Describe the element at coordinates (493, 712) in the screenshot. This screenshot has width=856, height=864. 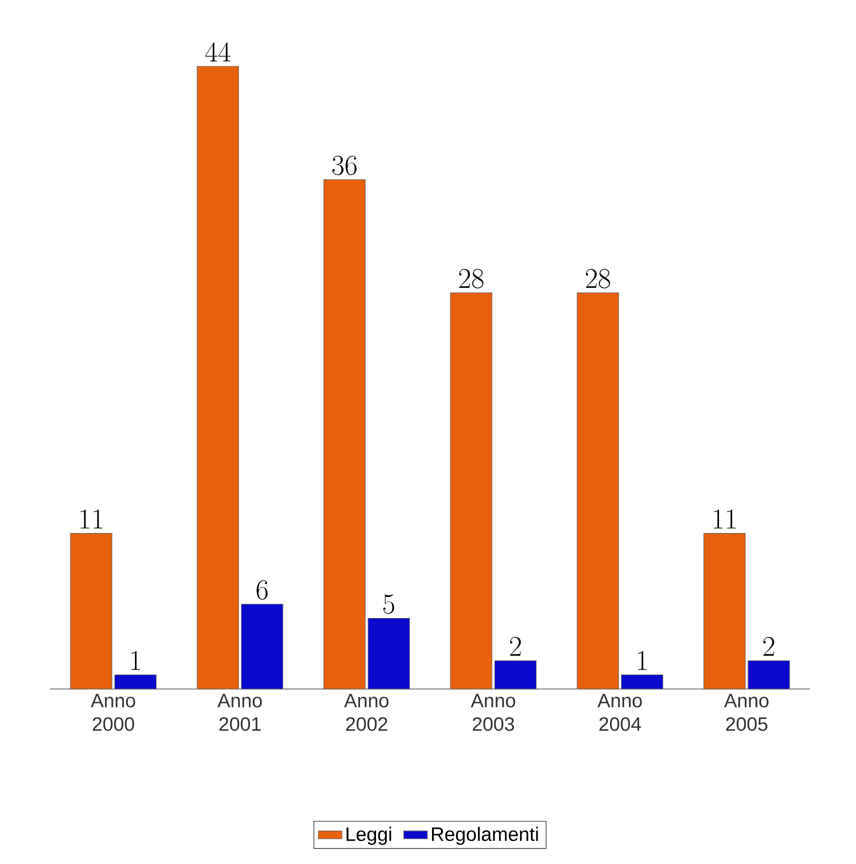
I see `x-tick-label: Anno 2003` at that location.